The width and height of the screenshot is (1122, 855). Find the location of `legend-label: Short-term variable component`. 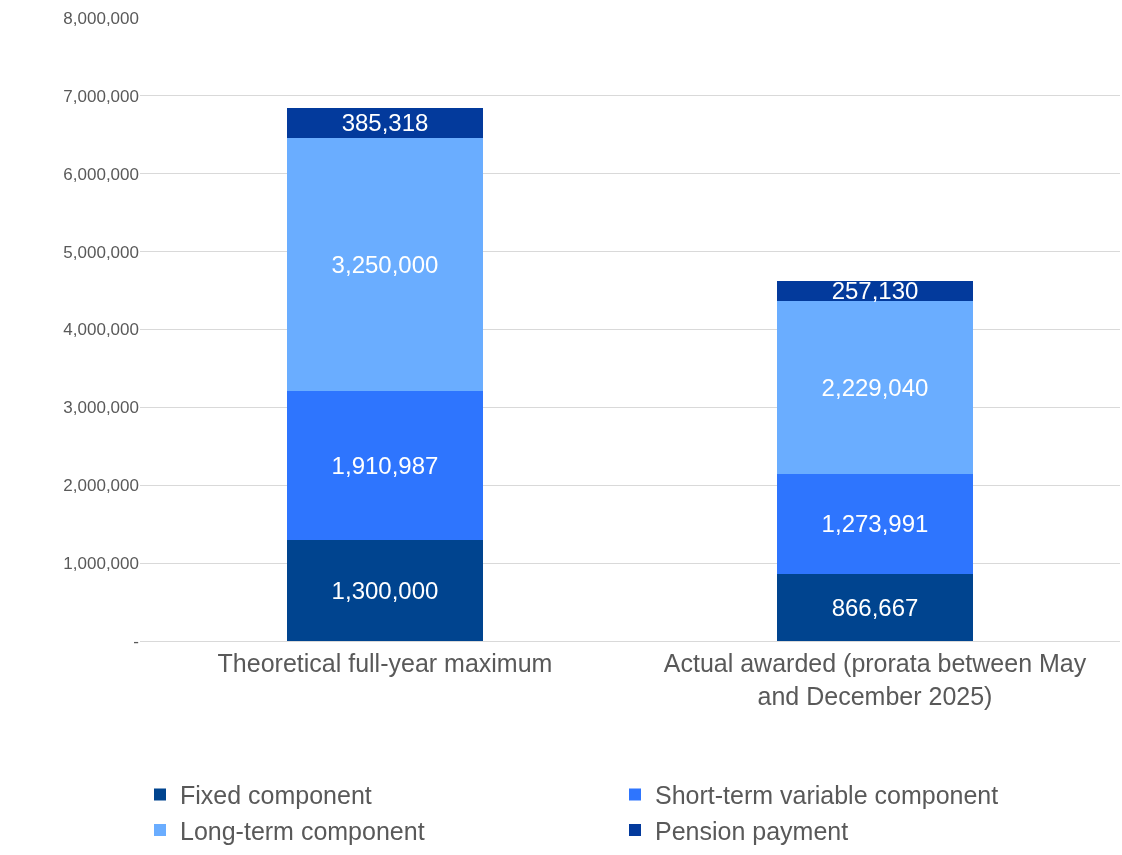

legend-label: Short-term variable component is located at coordinates (827, 795).